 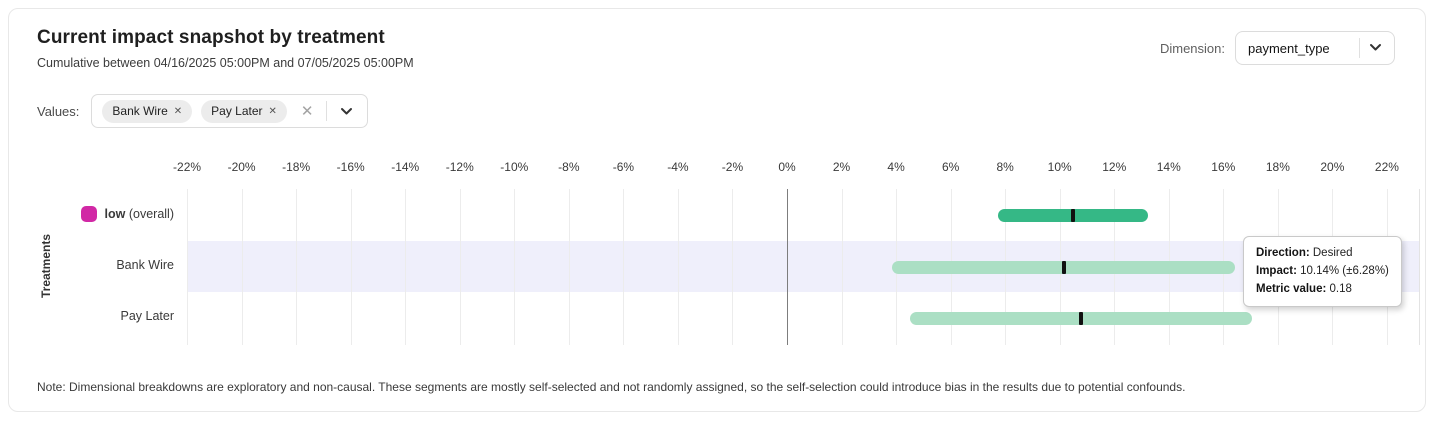 What do you see at coordinates (569, 167) in the screenshot?
I see `x-axis-tick-label: -8%` at bounding box center [569, 167].